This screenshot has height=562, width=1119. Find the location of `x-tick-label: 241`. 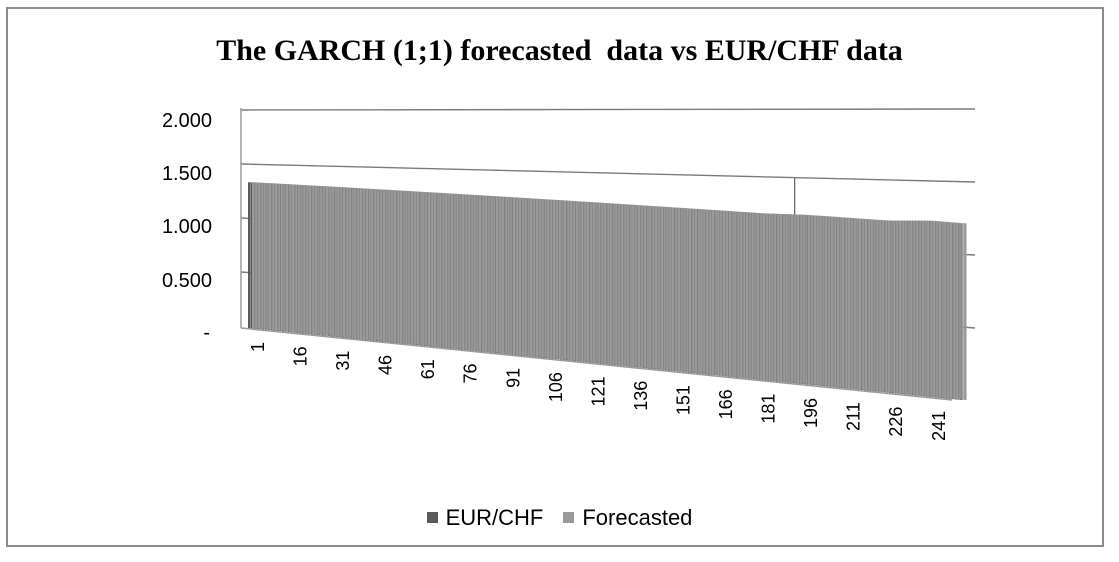

x-tick-label: 241 is located at coordinates (939, 426).